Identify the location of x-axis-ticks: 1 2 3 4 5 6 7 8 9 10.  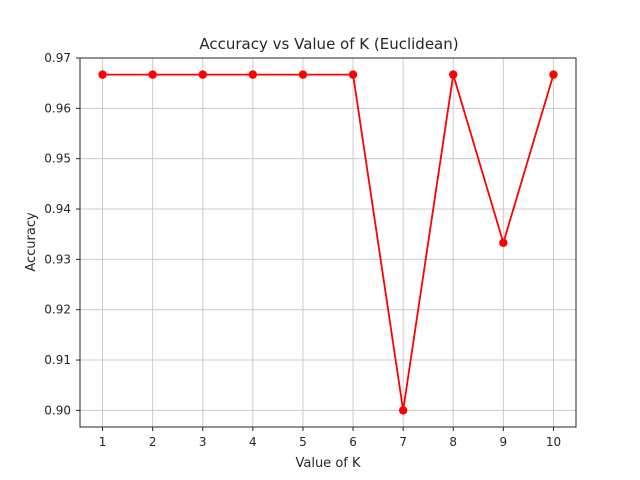
(330, 438).